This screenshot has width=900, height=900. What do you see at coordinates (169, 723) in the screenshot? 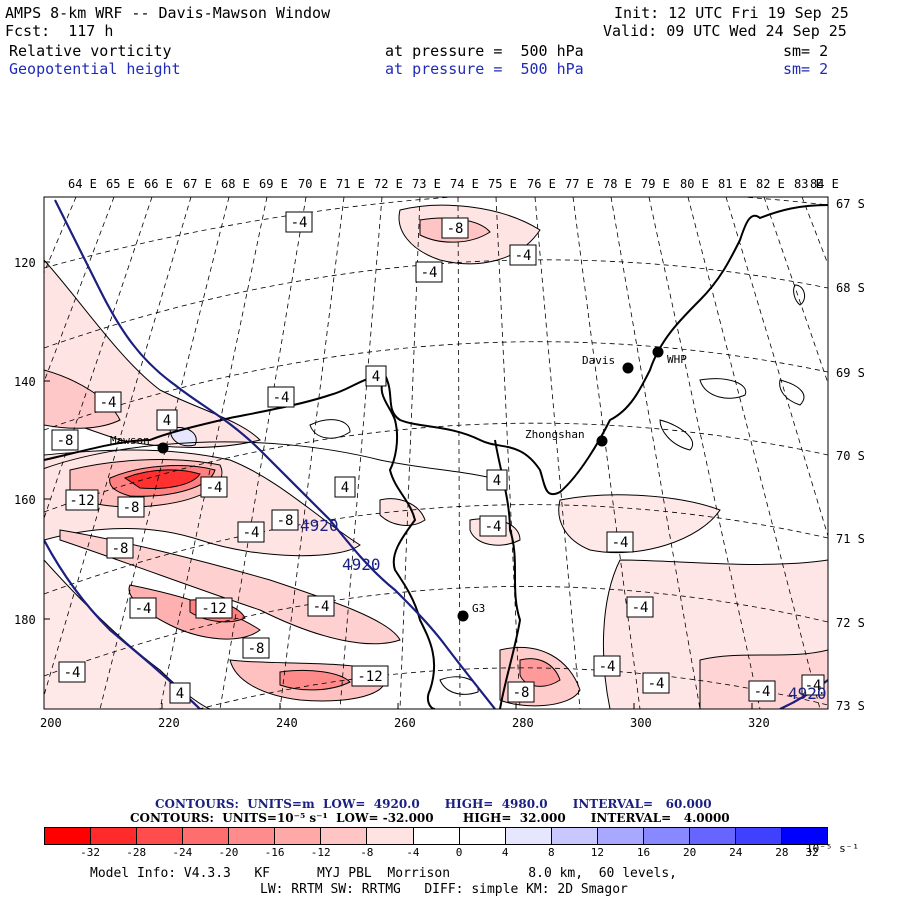
I see `x-label: 220` at bounding box center [169, 723].